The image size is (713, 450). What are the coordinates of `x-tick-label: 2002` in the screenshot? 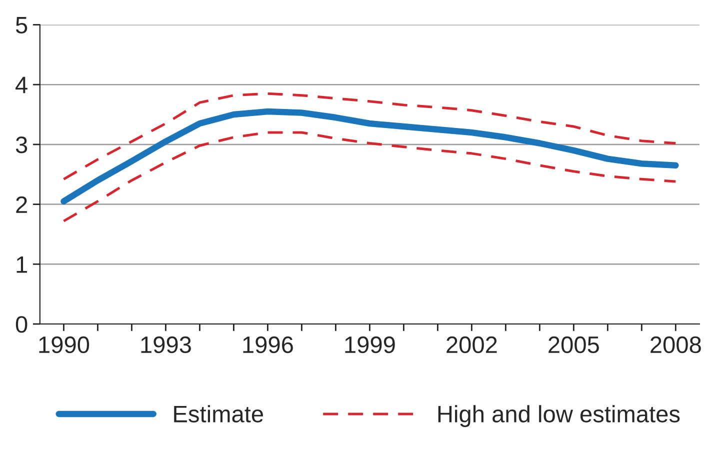 It's located at (471, 345).